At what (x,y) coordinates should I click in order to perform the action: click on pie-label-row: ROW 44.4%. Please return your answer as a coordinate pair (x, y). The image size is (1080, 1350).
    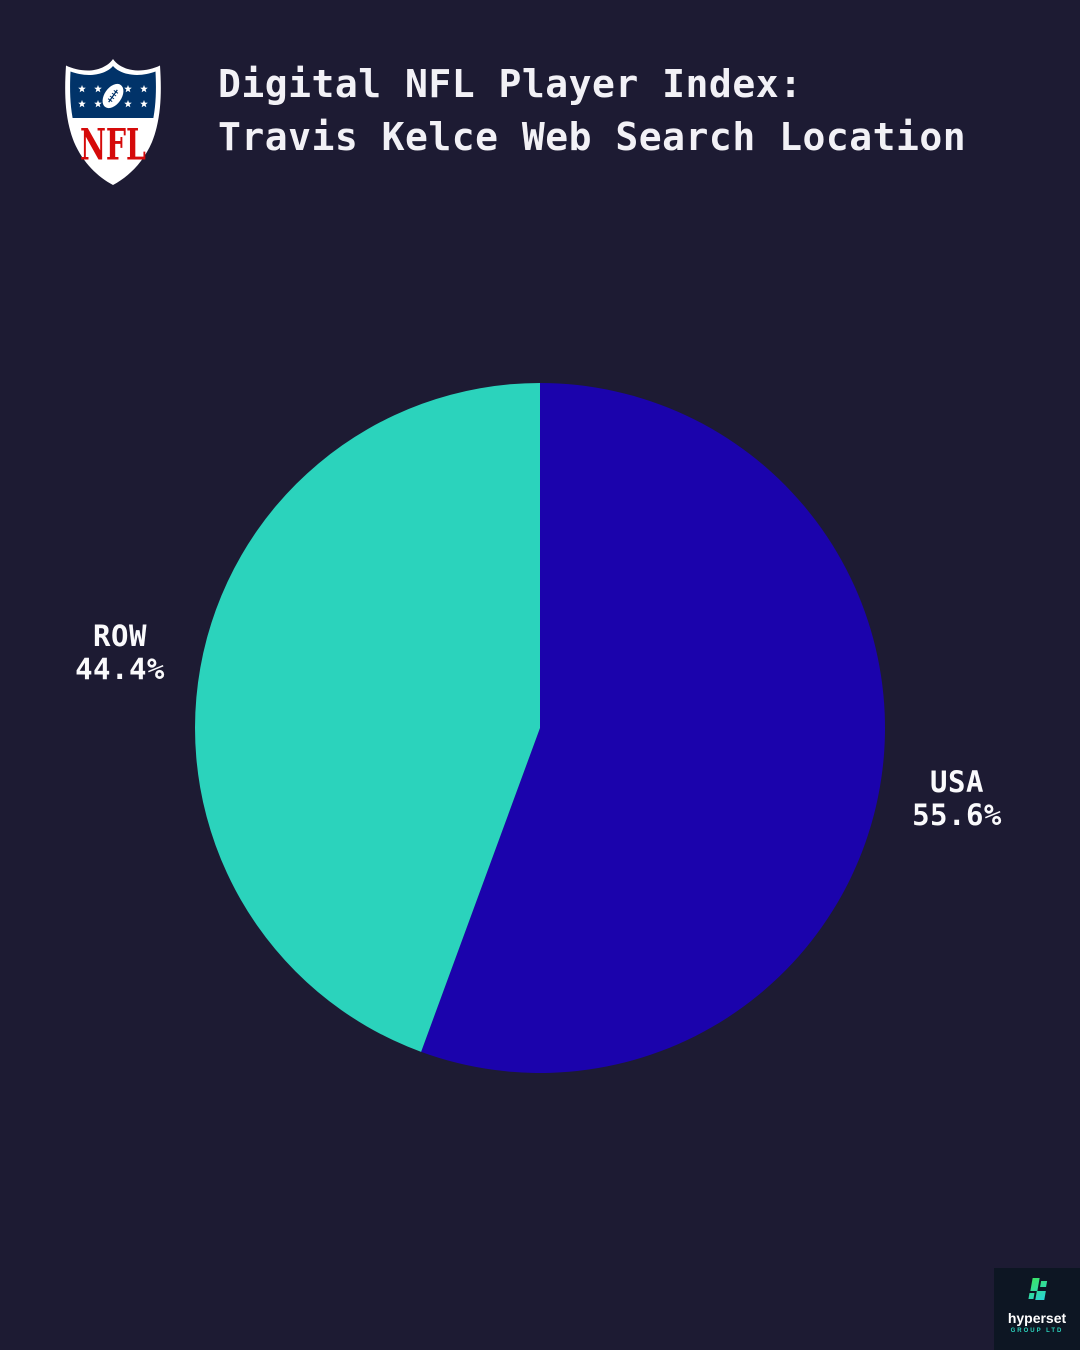
    Looking at the image, I should click on (120, 653).